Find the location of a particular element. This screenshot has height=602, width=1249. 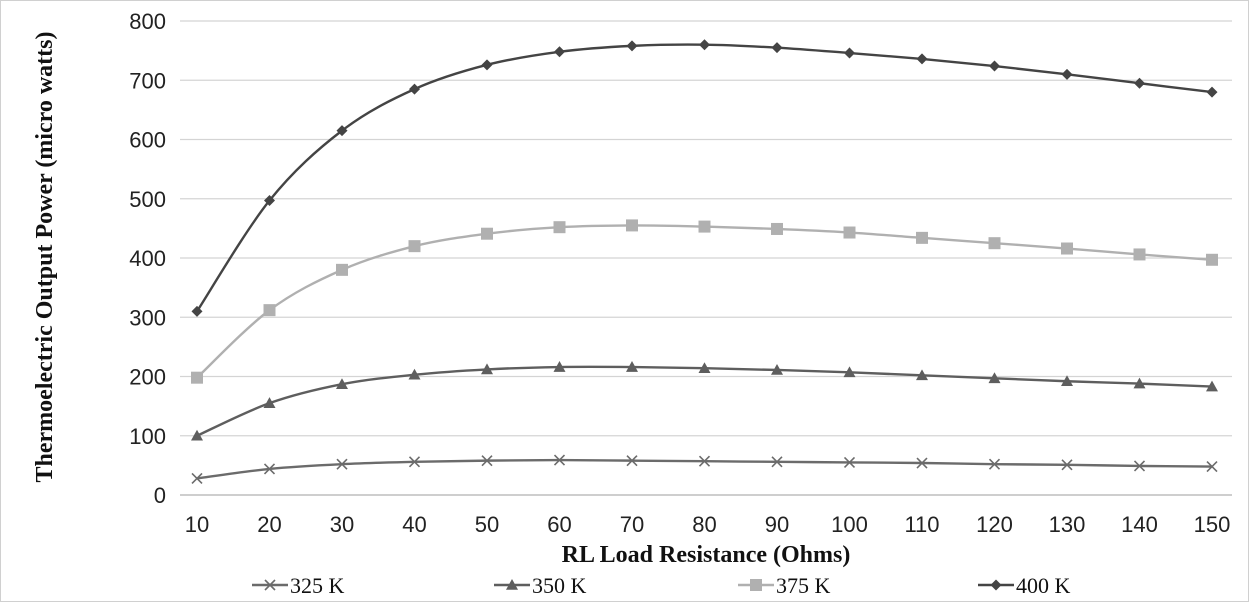

y-tick-label: 0 is located at coordinates (160, 495).